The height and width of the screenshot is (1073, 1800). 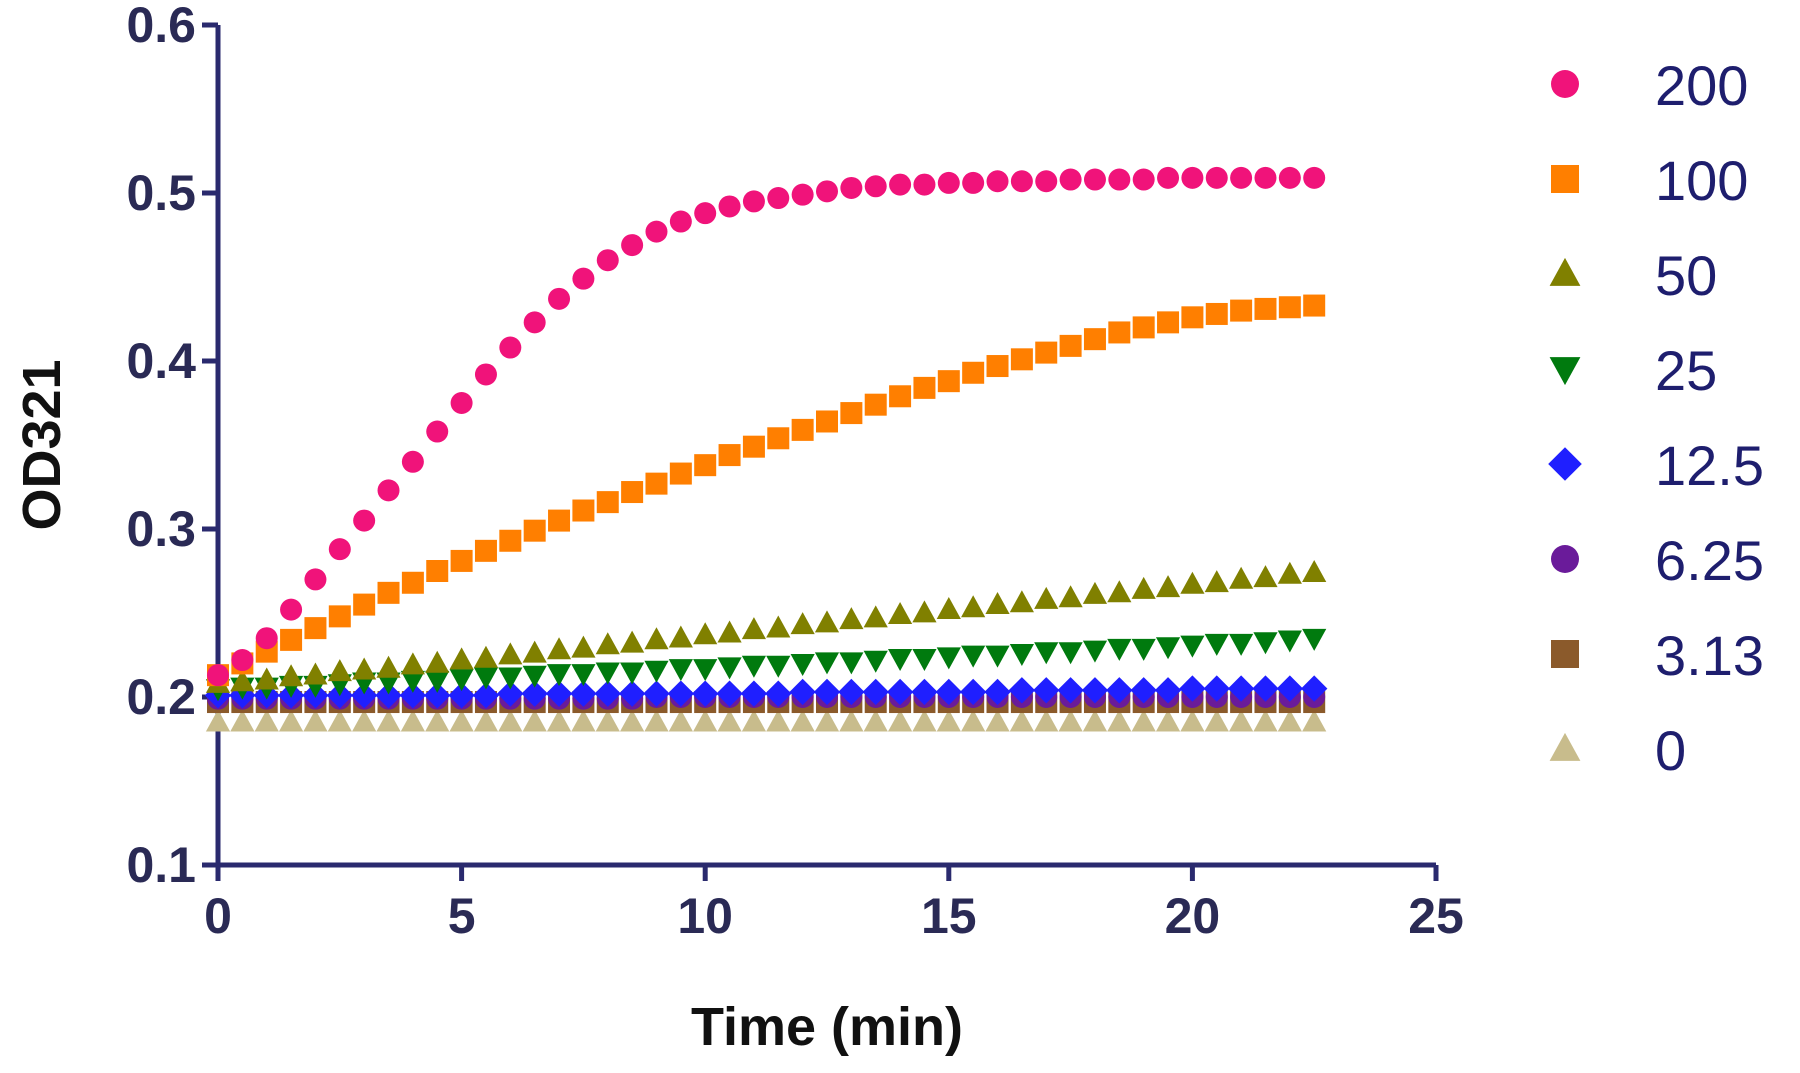 What do you see at coordinates (1565, 746) in the screenshot?
I see `legend-marker` at bounding box center [1565, 746].